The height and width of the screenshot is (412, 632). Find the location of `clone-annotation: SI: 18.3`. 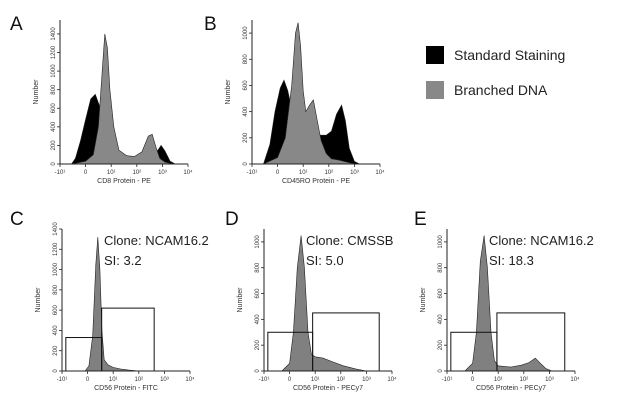

clone-annotation: SI: 18.3 is located at coordinates (511, 260).